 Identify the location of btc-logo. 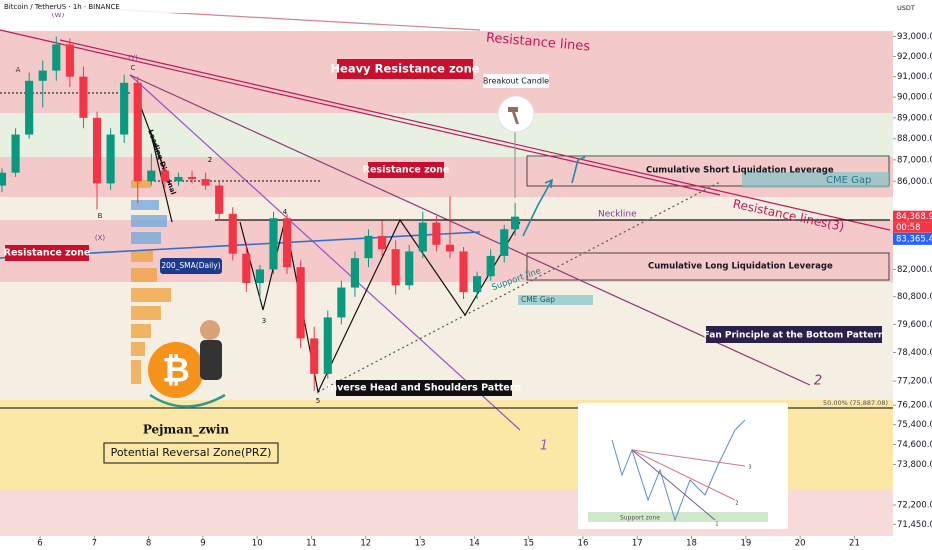
(176, 370).